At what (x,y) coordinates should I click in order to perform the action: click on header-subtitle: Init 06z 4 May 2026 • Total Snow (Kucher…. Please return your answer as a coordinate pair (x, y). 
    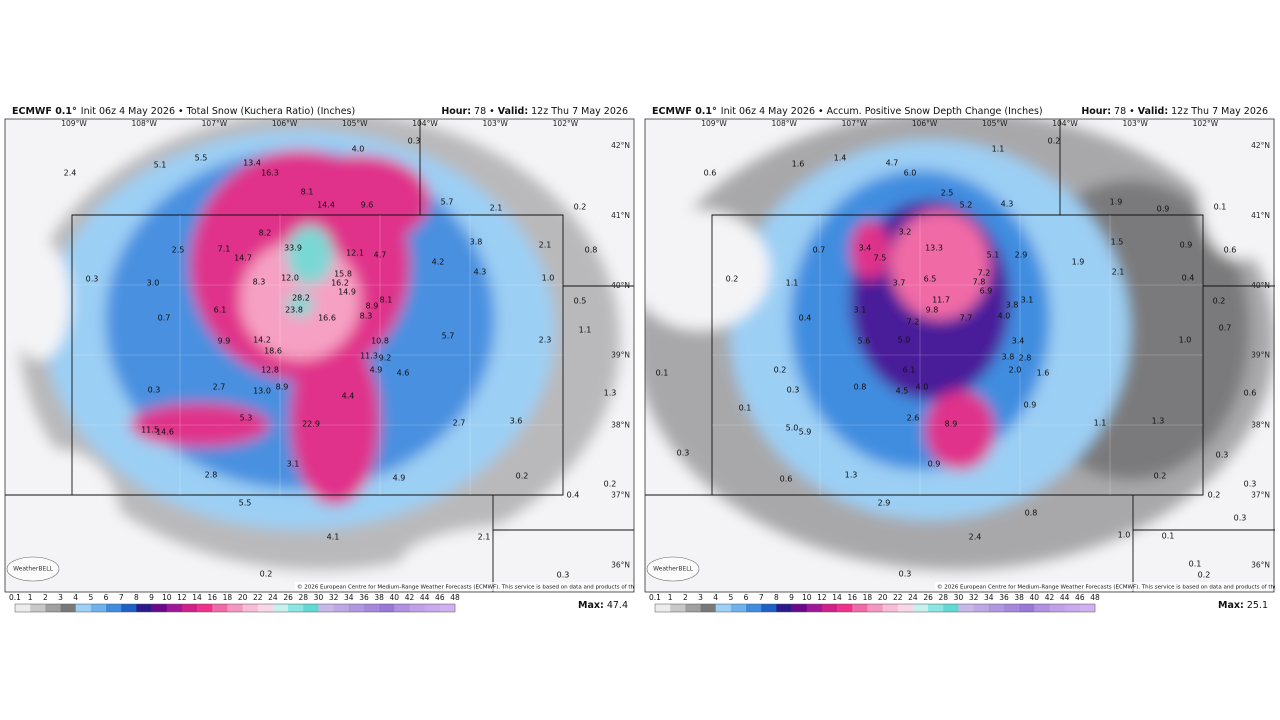
    Looking at the image, I should click on (218, 111).